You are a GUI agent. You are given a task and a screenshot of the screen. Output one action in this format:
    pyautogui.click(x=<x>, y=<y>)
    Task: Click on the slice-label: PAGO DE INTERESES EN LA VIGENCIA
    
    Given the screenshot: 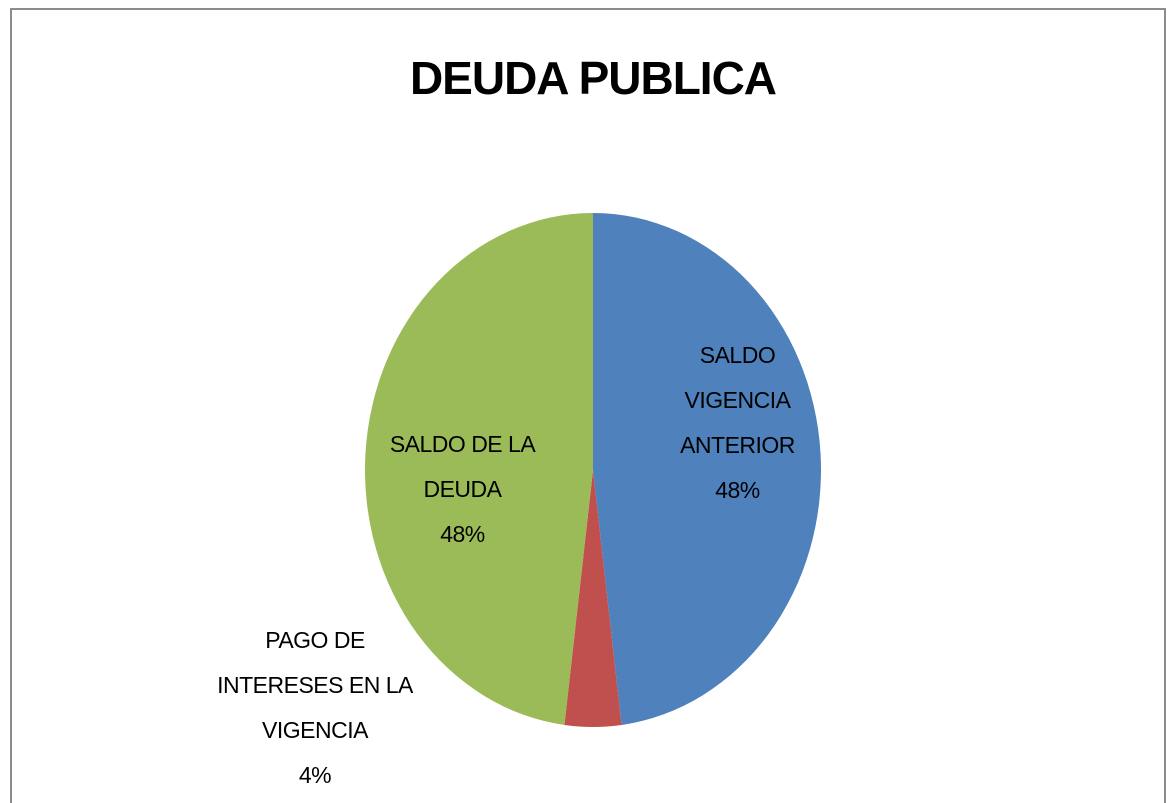 What is the action you would take?
    pyautogui.click(x=315, y=685)
    